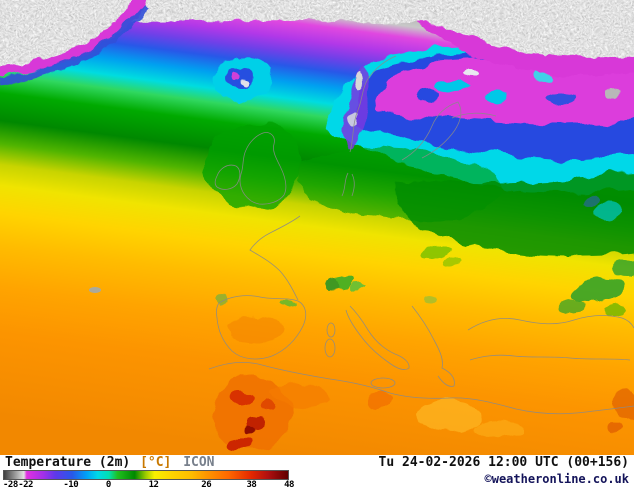 This screenshot has height=490, width=634. I want to click on coastline-iberia, so click(261, 327).